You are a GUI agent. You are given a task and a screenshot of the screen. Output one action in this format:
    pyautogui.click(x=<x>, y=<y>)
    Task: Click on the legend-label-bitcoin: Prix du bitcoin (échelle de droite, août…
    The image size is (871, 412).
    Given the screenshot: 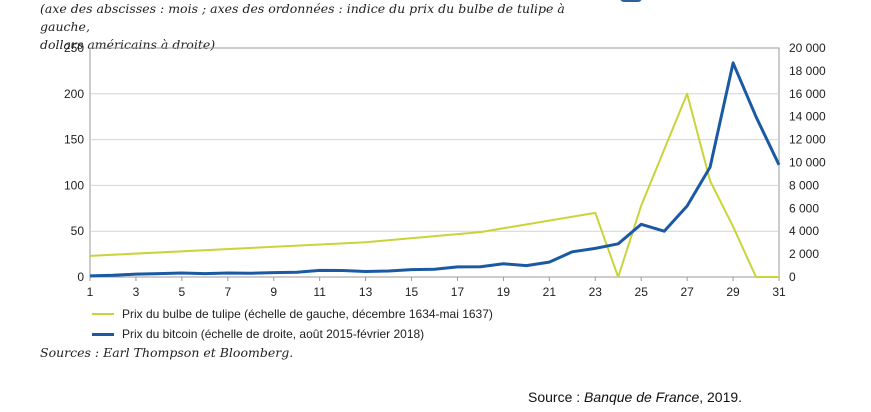 What is the action you would take?
    pyautogui.click(x=273, y=334)
    